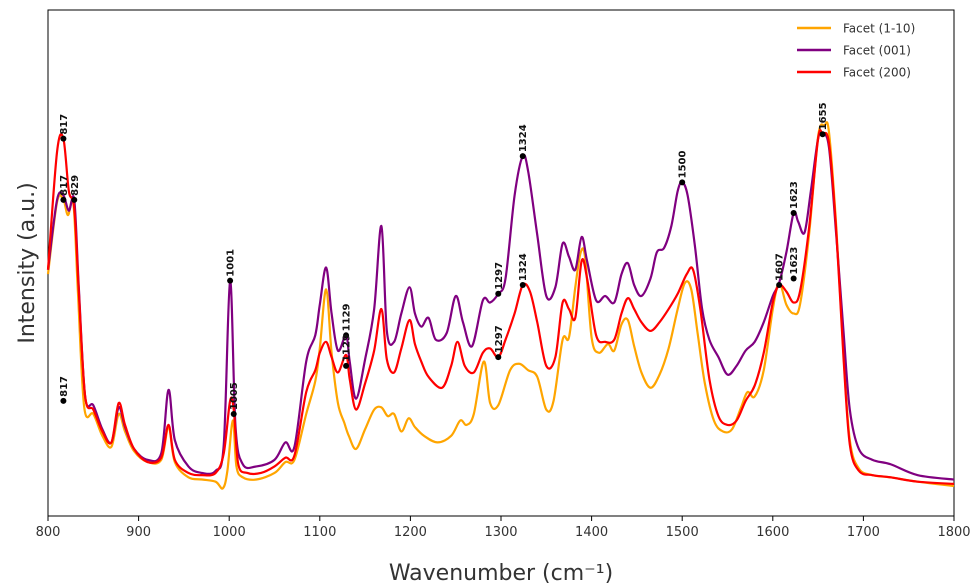 The height and width of the screenshot is (587, 972). I want to click on legend-label-2: Facet (001), so click(877, 51).